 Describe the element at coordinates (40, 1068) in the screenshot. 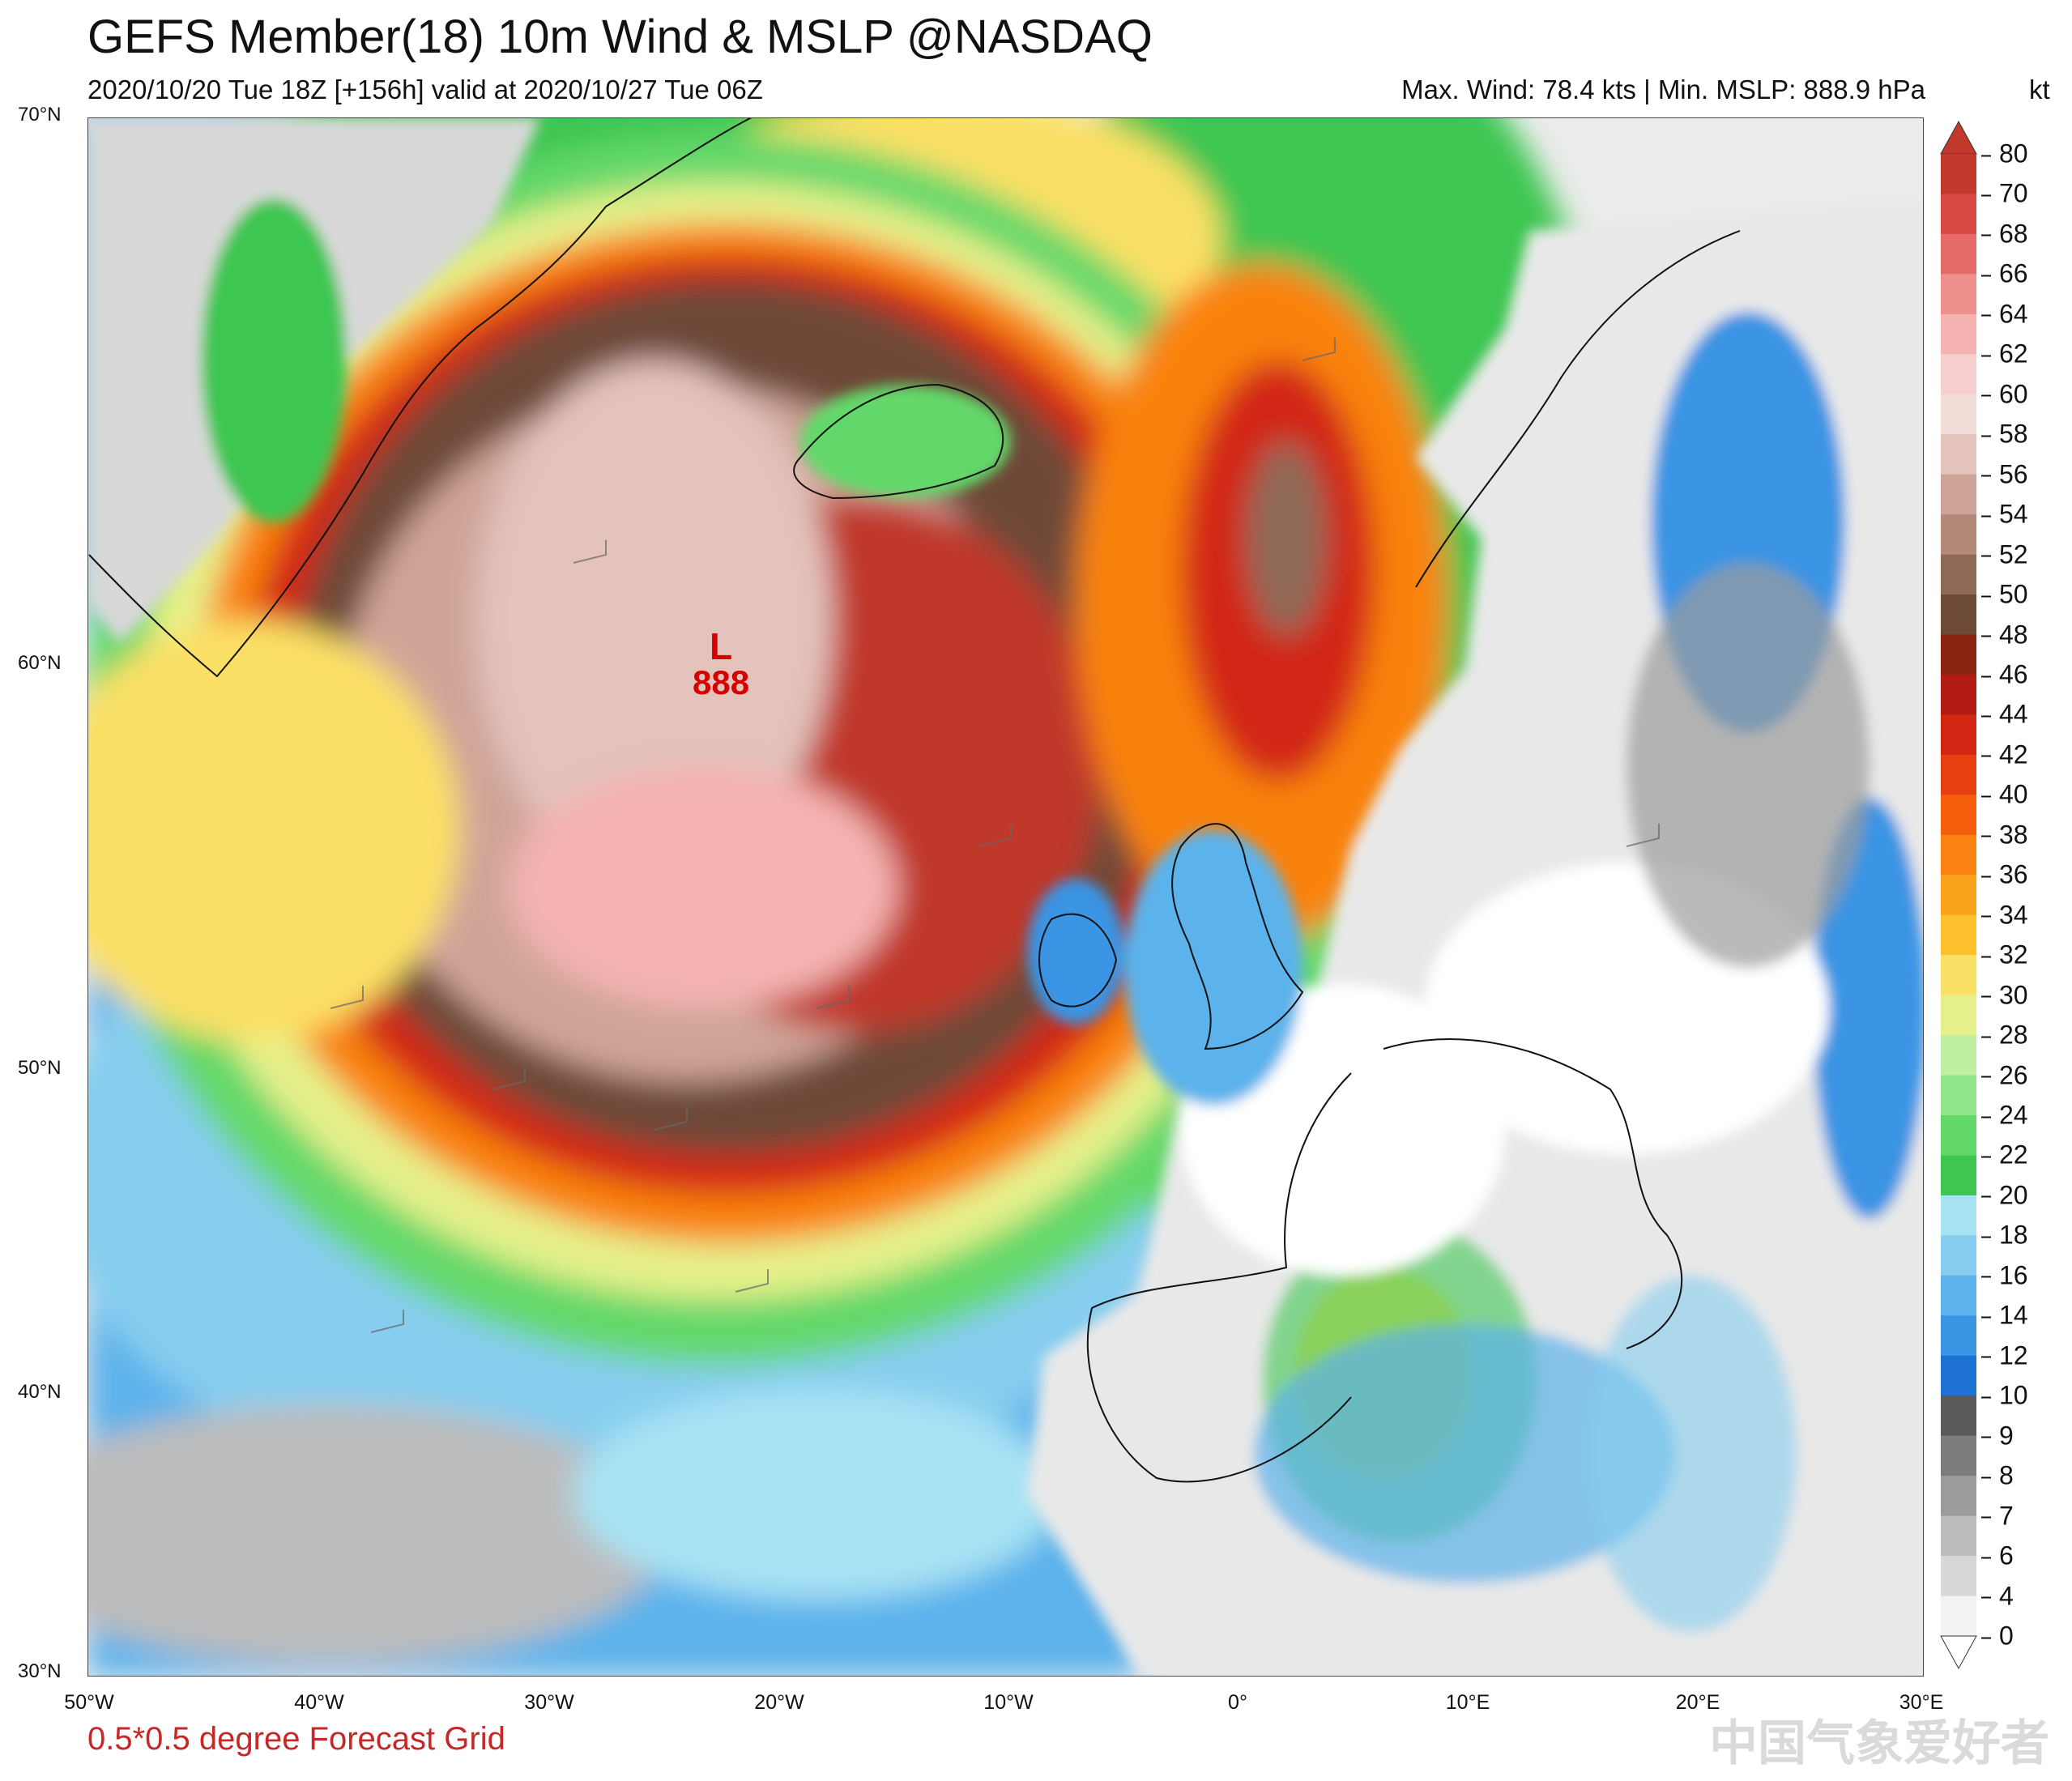

I see `lat-label: 50°N` at that location.